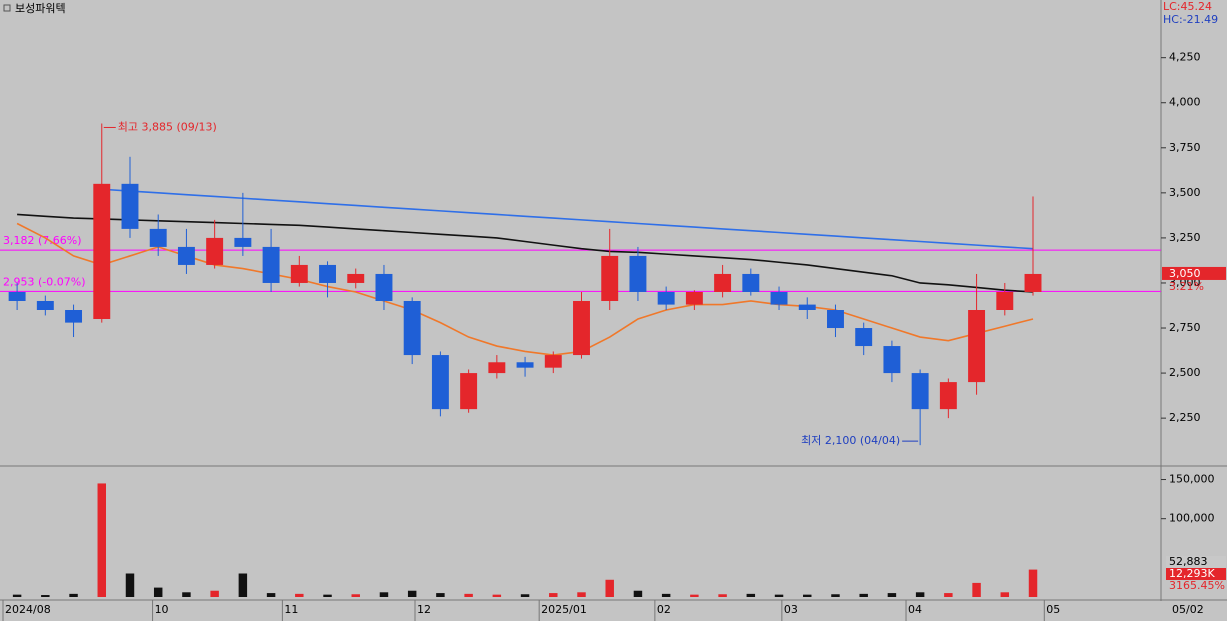 Image resolution: width=1227 pixels, height=621 pixels. I want to click on y-tick-label: 3,750, so click(1185, 147).